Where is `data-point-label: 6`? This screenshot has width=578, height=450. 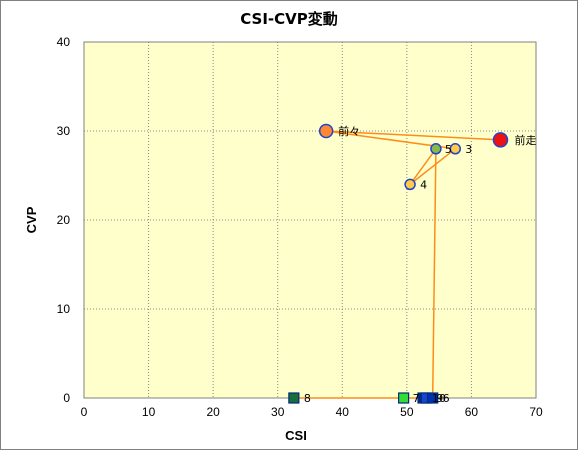
data-point-label: 6 is located at coordinates (446, 398).